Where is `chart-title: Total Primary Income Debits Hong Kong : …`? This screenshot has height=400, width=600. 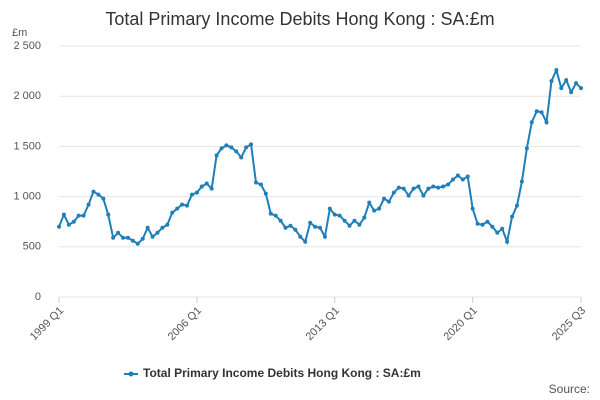
chart-title: Total Primary Income Debits Hong Kong : … is located at coordinates (299, 19).